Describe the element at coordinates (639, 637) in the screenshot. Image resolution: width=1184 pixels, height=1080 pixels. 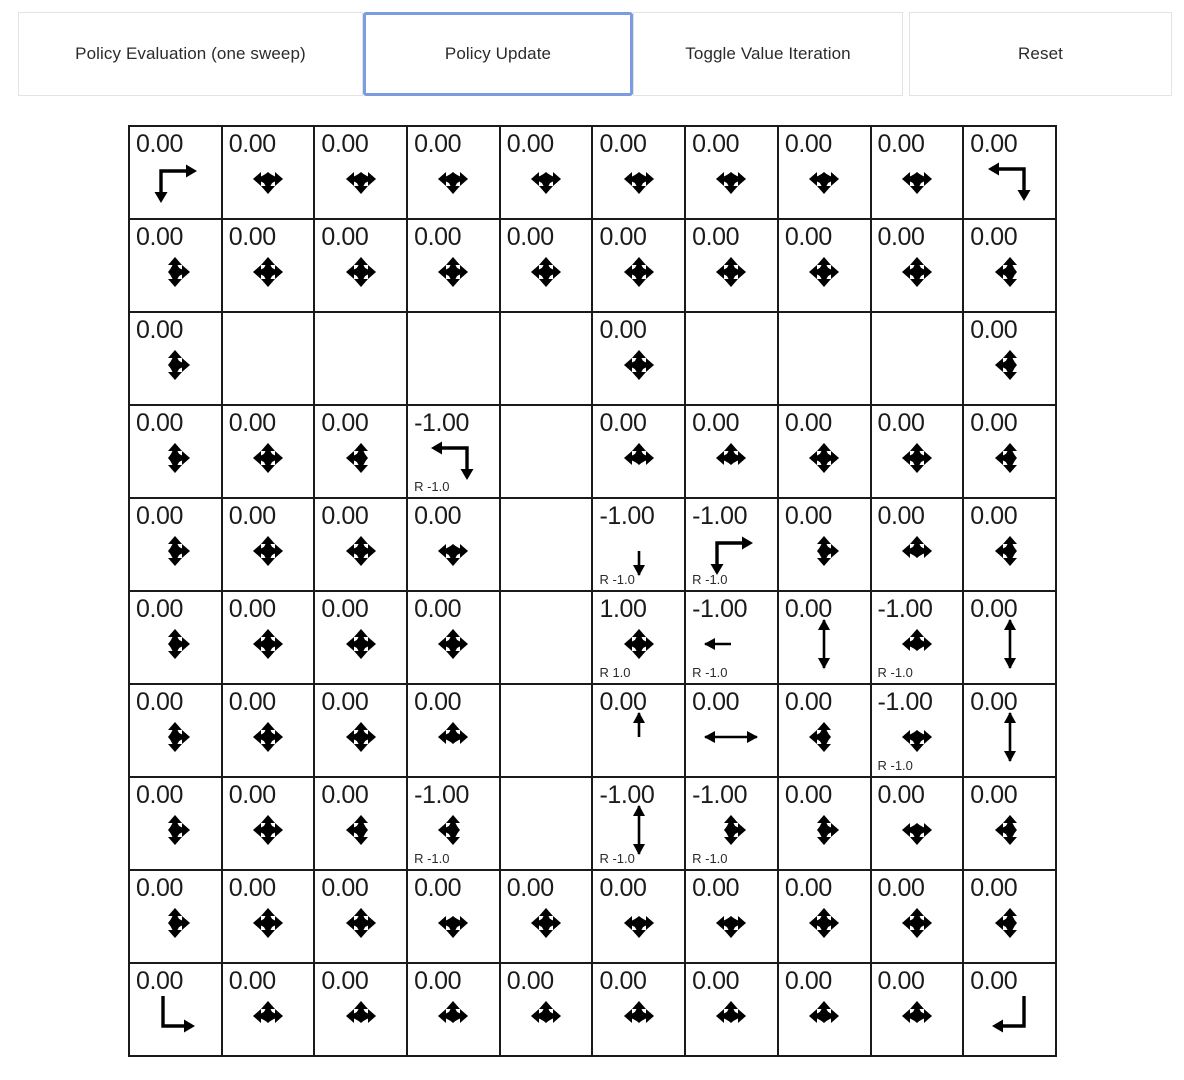
I see `grid-cell-goal: 1.00 R 1.0` at that location.